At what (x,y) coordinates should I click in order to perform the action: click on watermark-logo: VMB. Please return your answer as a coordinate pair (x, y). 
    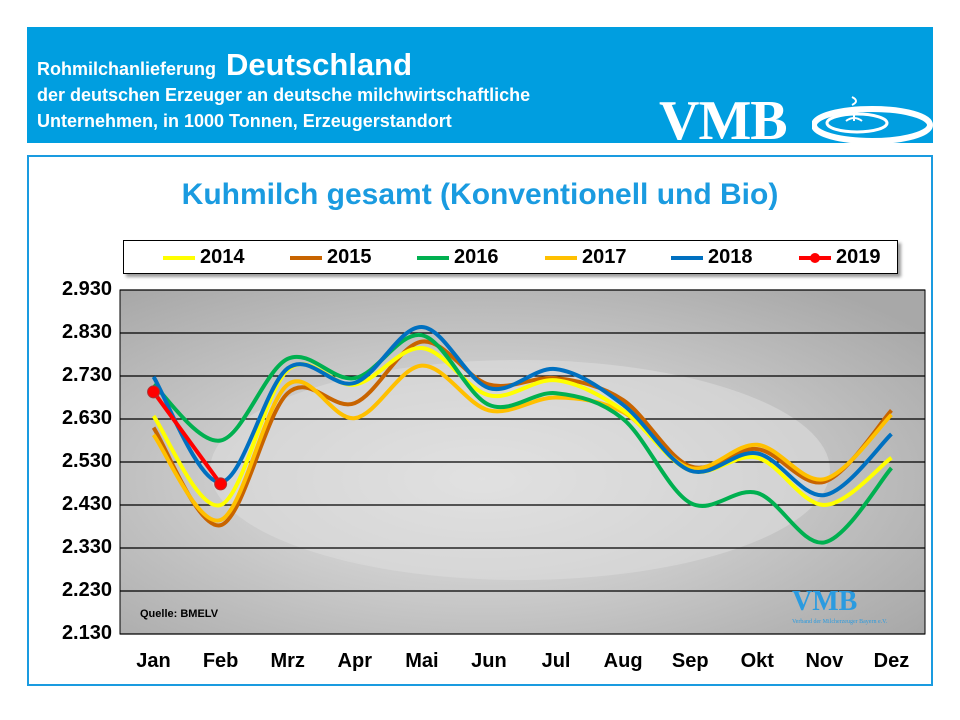
    Looking at the image, I should click on (825, 601).